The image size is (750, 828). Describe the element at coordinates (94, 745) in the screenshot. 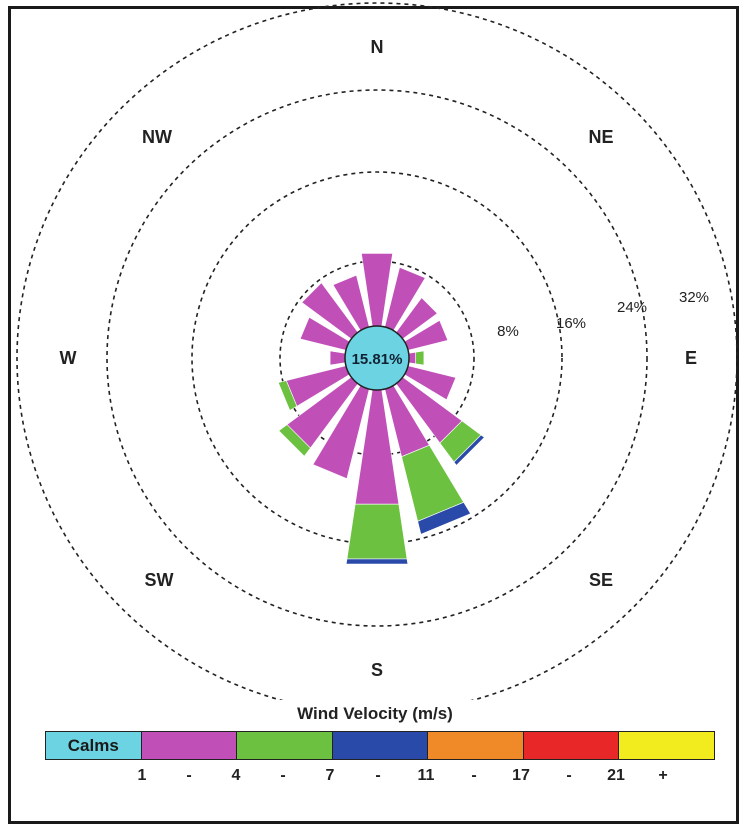

I see `legend-swatch-0: Calms` at that location.